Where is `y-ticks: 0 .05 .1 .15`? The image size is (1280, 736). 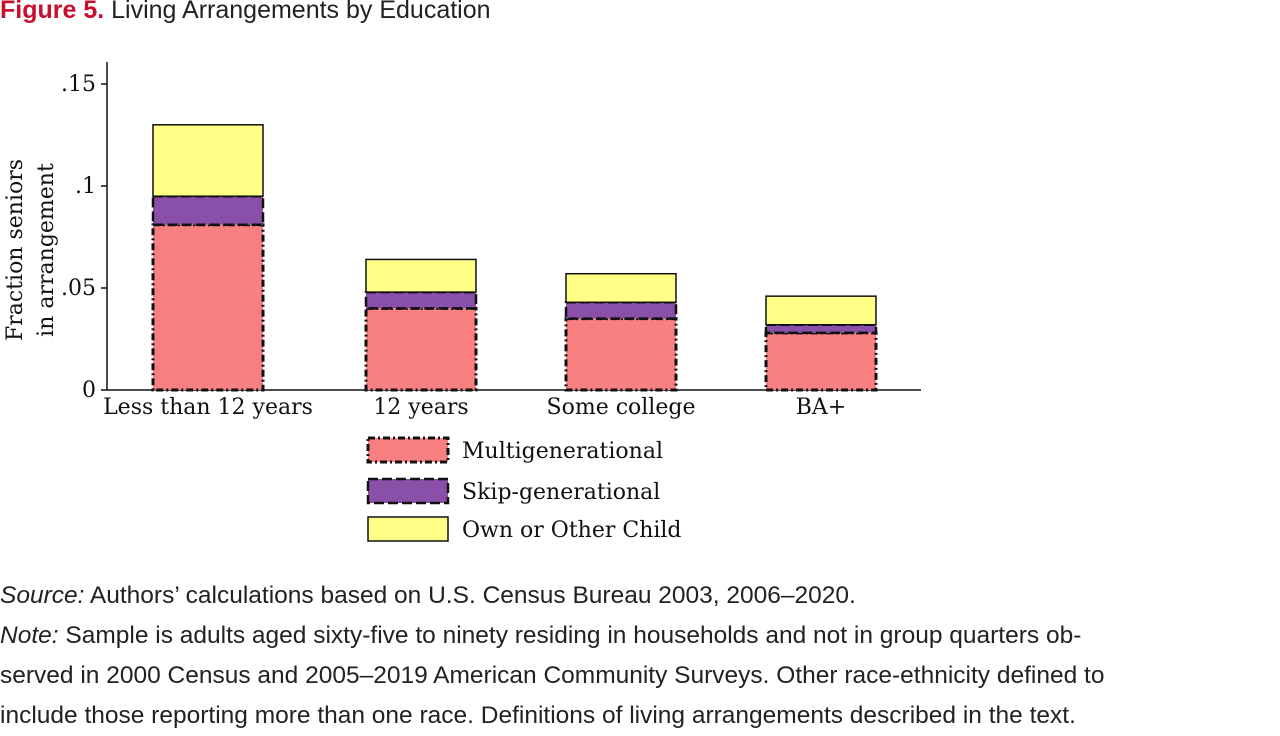 y-ticks: 0 .05 .1 .15 is located at coordinates (84, 237).